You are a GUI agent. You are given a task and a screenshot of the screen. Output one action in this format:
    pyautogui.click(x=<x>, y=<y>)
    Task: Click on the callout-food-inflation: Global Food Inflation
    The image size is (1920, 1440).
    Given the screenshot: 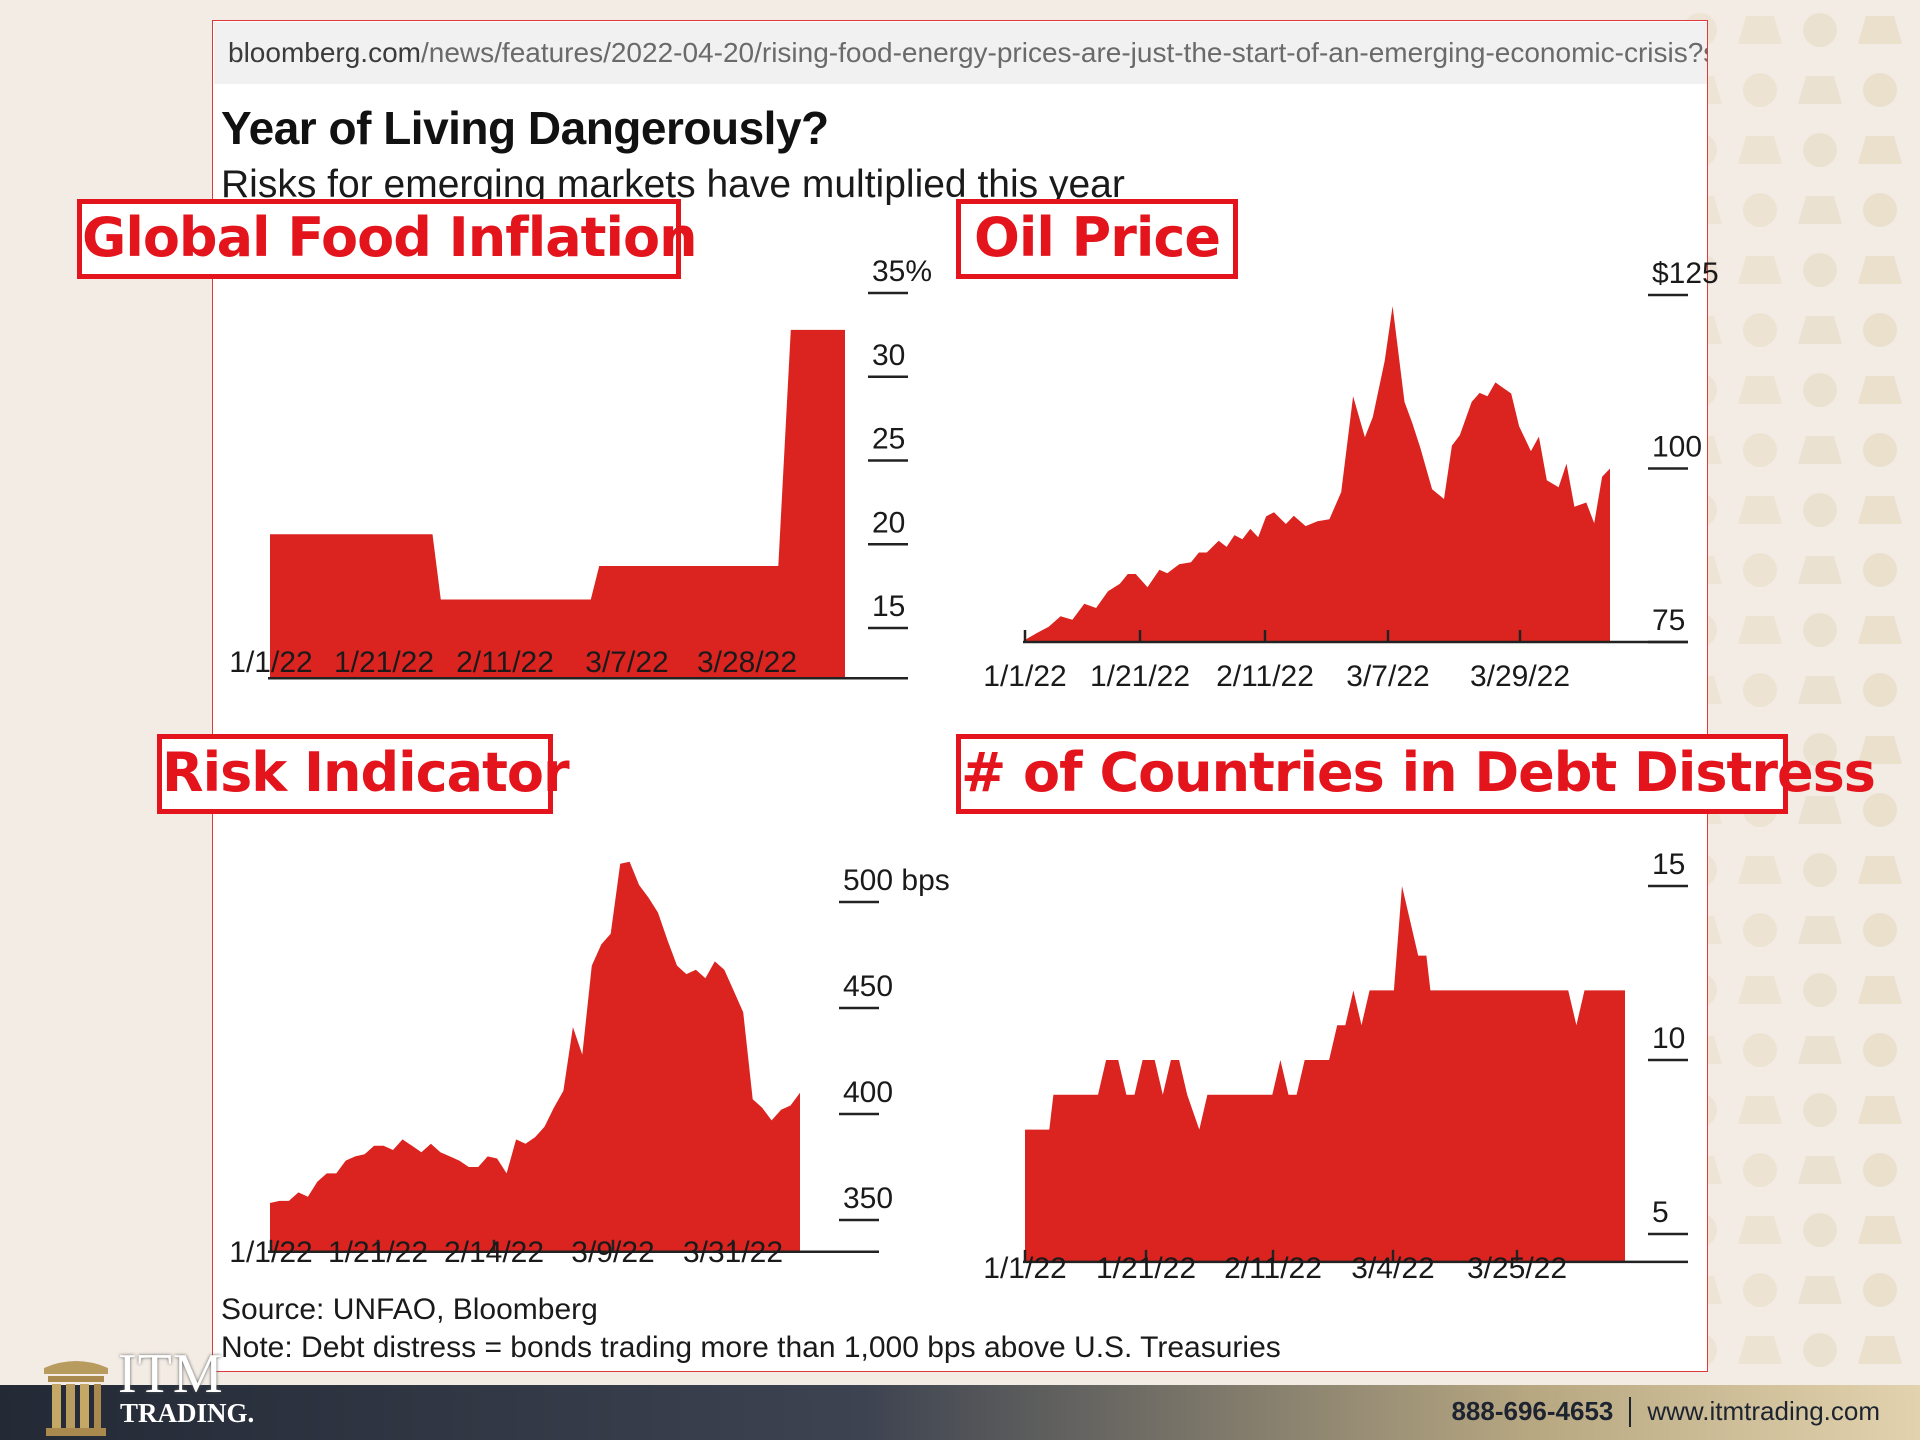 What is the action you would take?
    pyautogui.click(x=387, y=239)
    